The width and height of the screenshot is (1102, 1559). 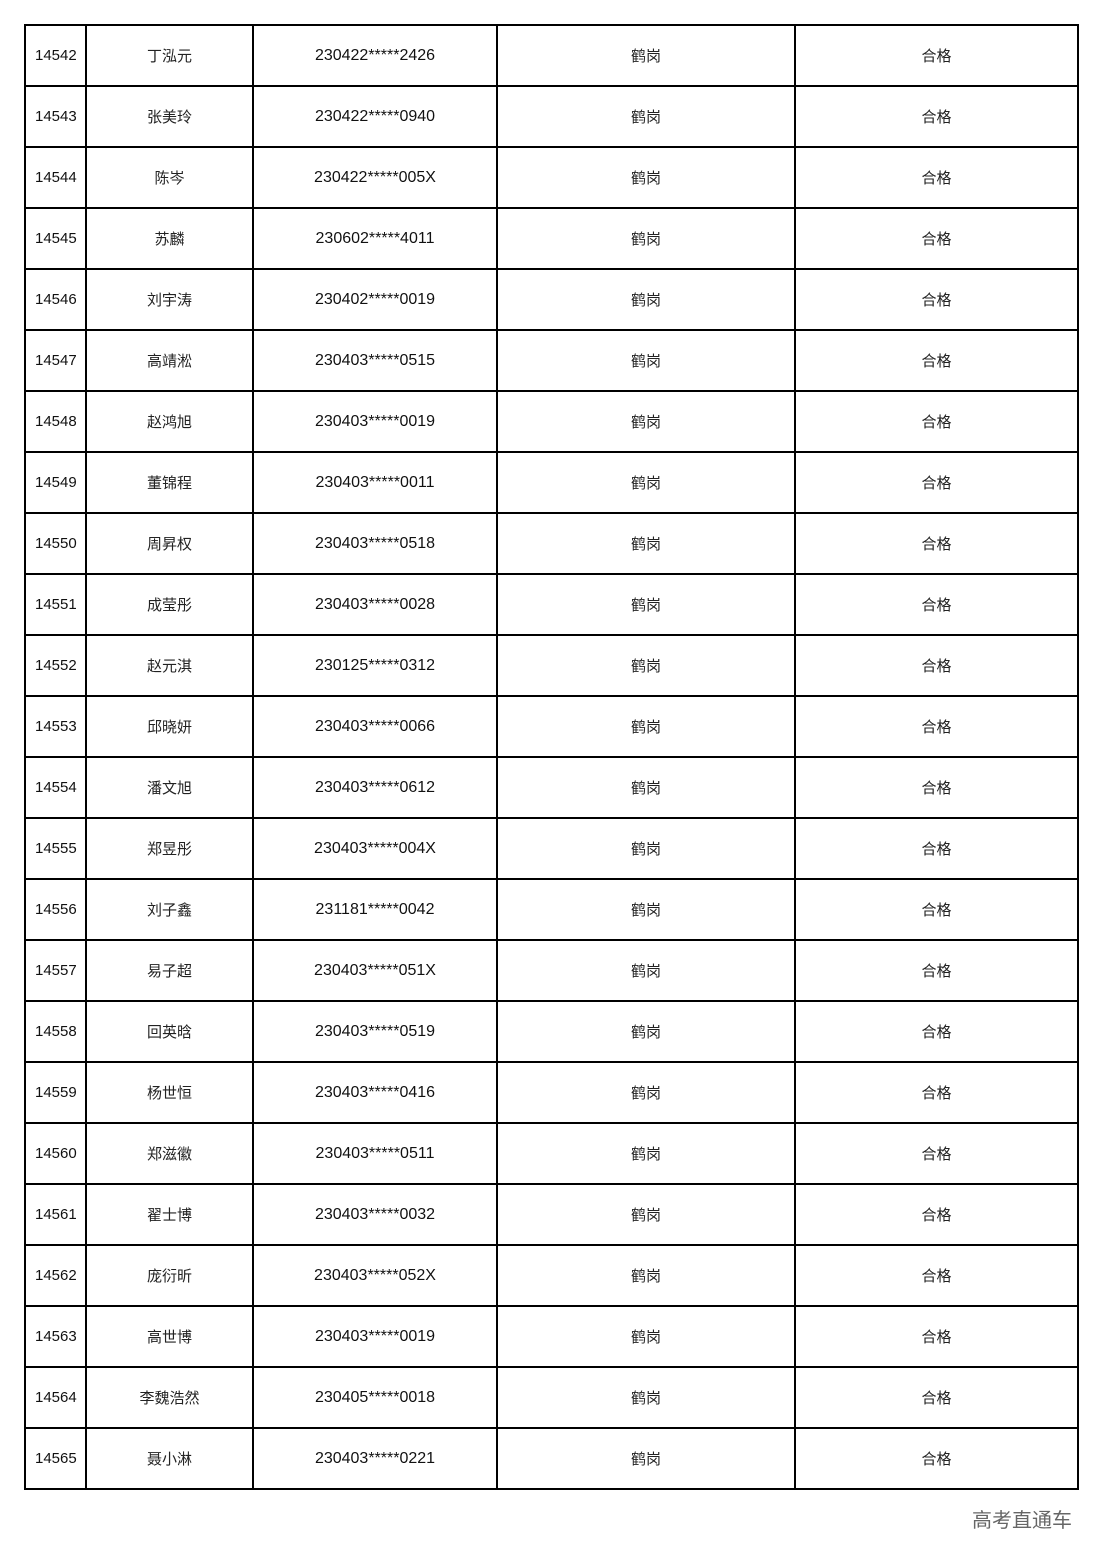 What do you see at coordinates (55, 177) in the screenshot?
I see `cell-no: 14544` at bounding box center [55, 177].